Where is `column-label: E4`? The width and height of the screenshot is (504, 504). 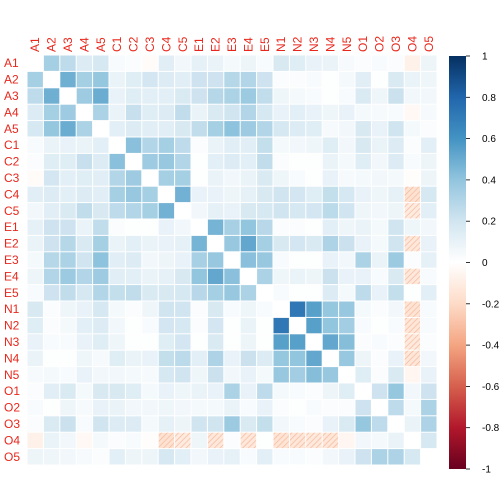
column-label: E4 is located at coordinates (248, 44).